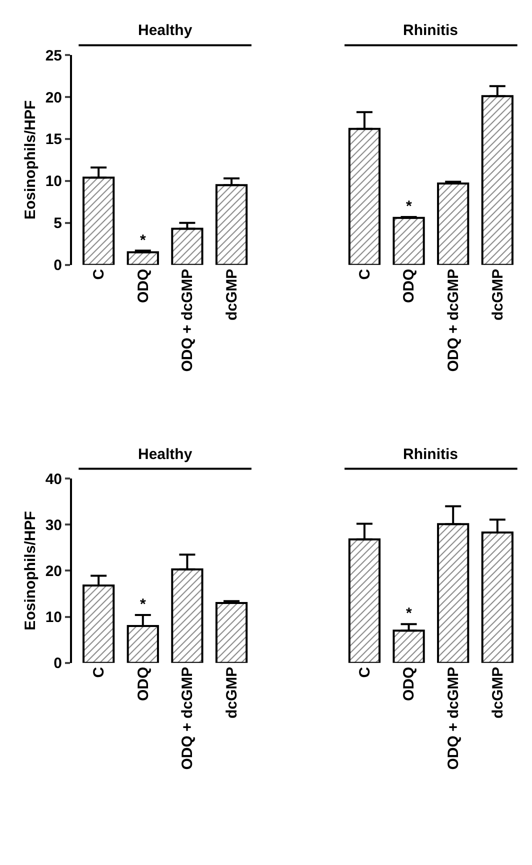  What do you see at coordinates (53, 55) in the screenshot?
I see `y-tick-label: 25` at bounding box center [53, 55].